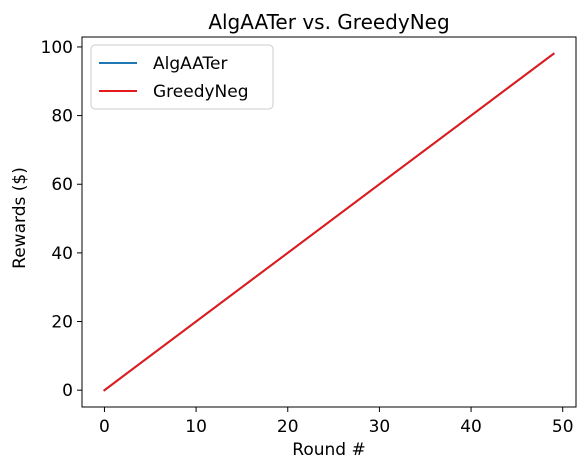 The image size is (587, 469). I want to click on x-tick-label: 0, so click(104, 427).